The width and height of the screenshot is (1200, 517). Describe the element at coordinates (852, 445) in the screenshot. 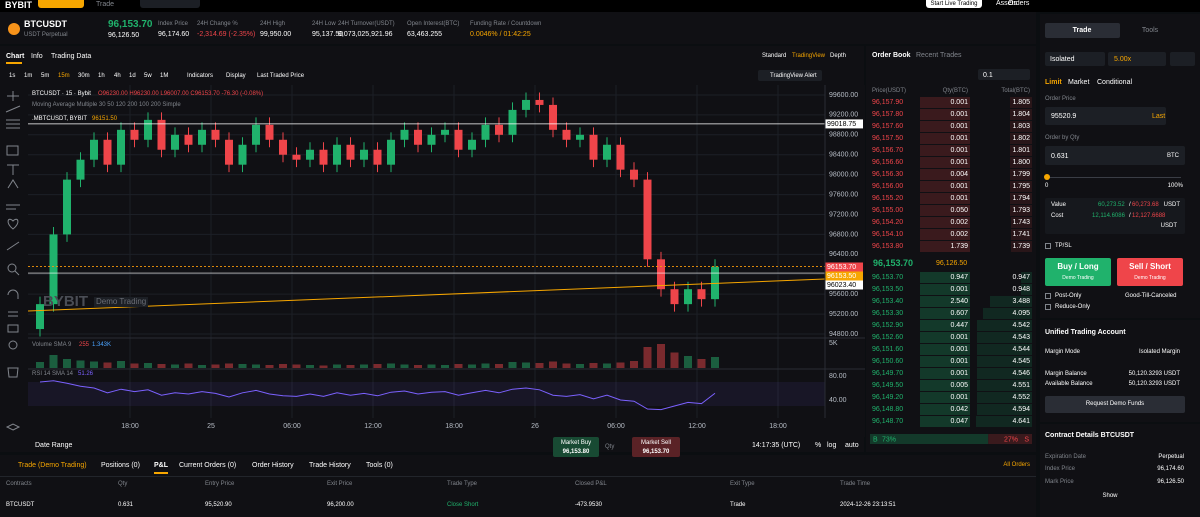

I see `scale-option: auto` at that location.